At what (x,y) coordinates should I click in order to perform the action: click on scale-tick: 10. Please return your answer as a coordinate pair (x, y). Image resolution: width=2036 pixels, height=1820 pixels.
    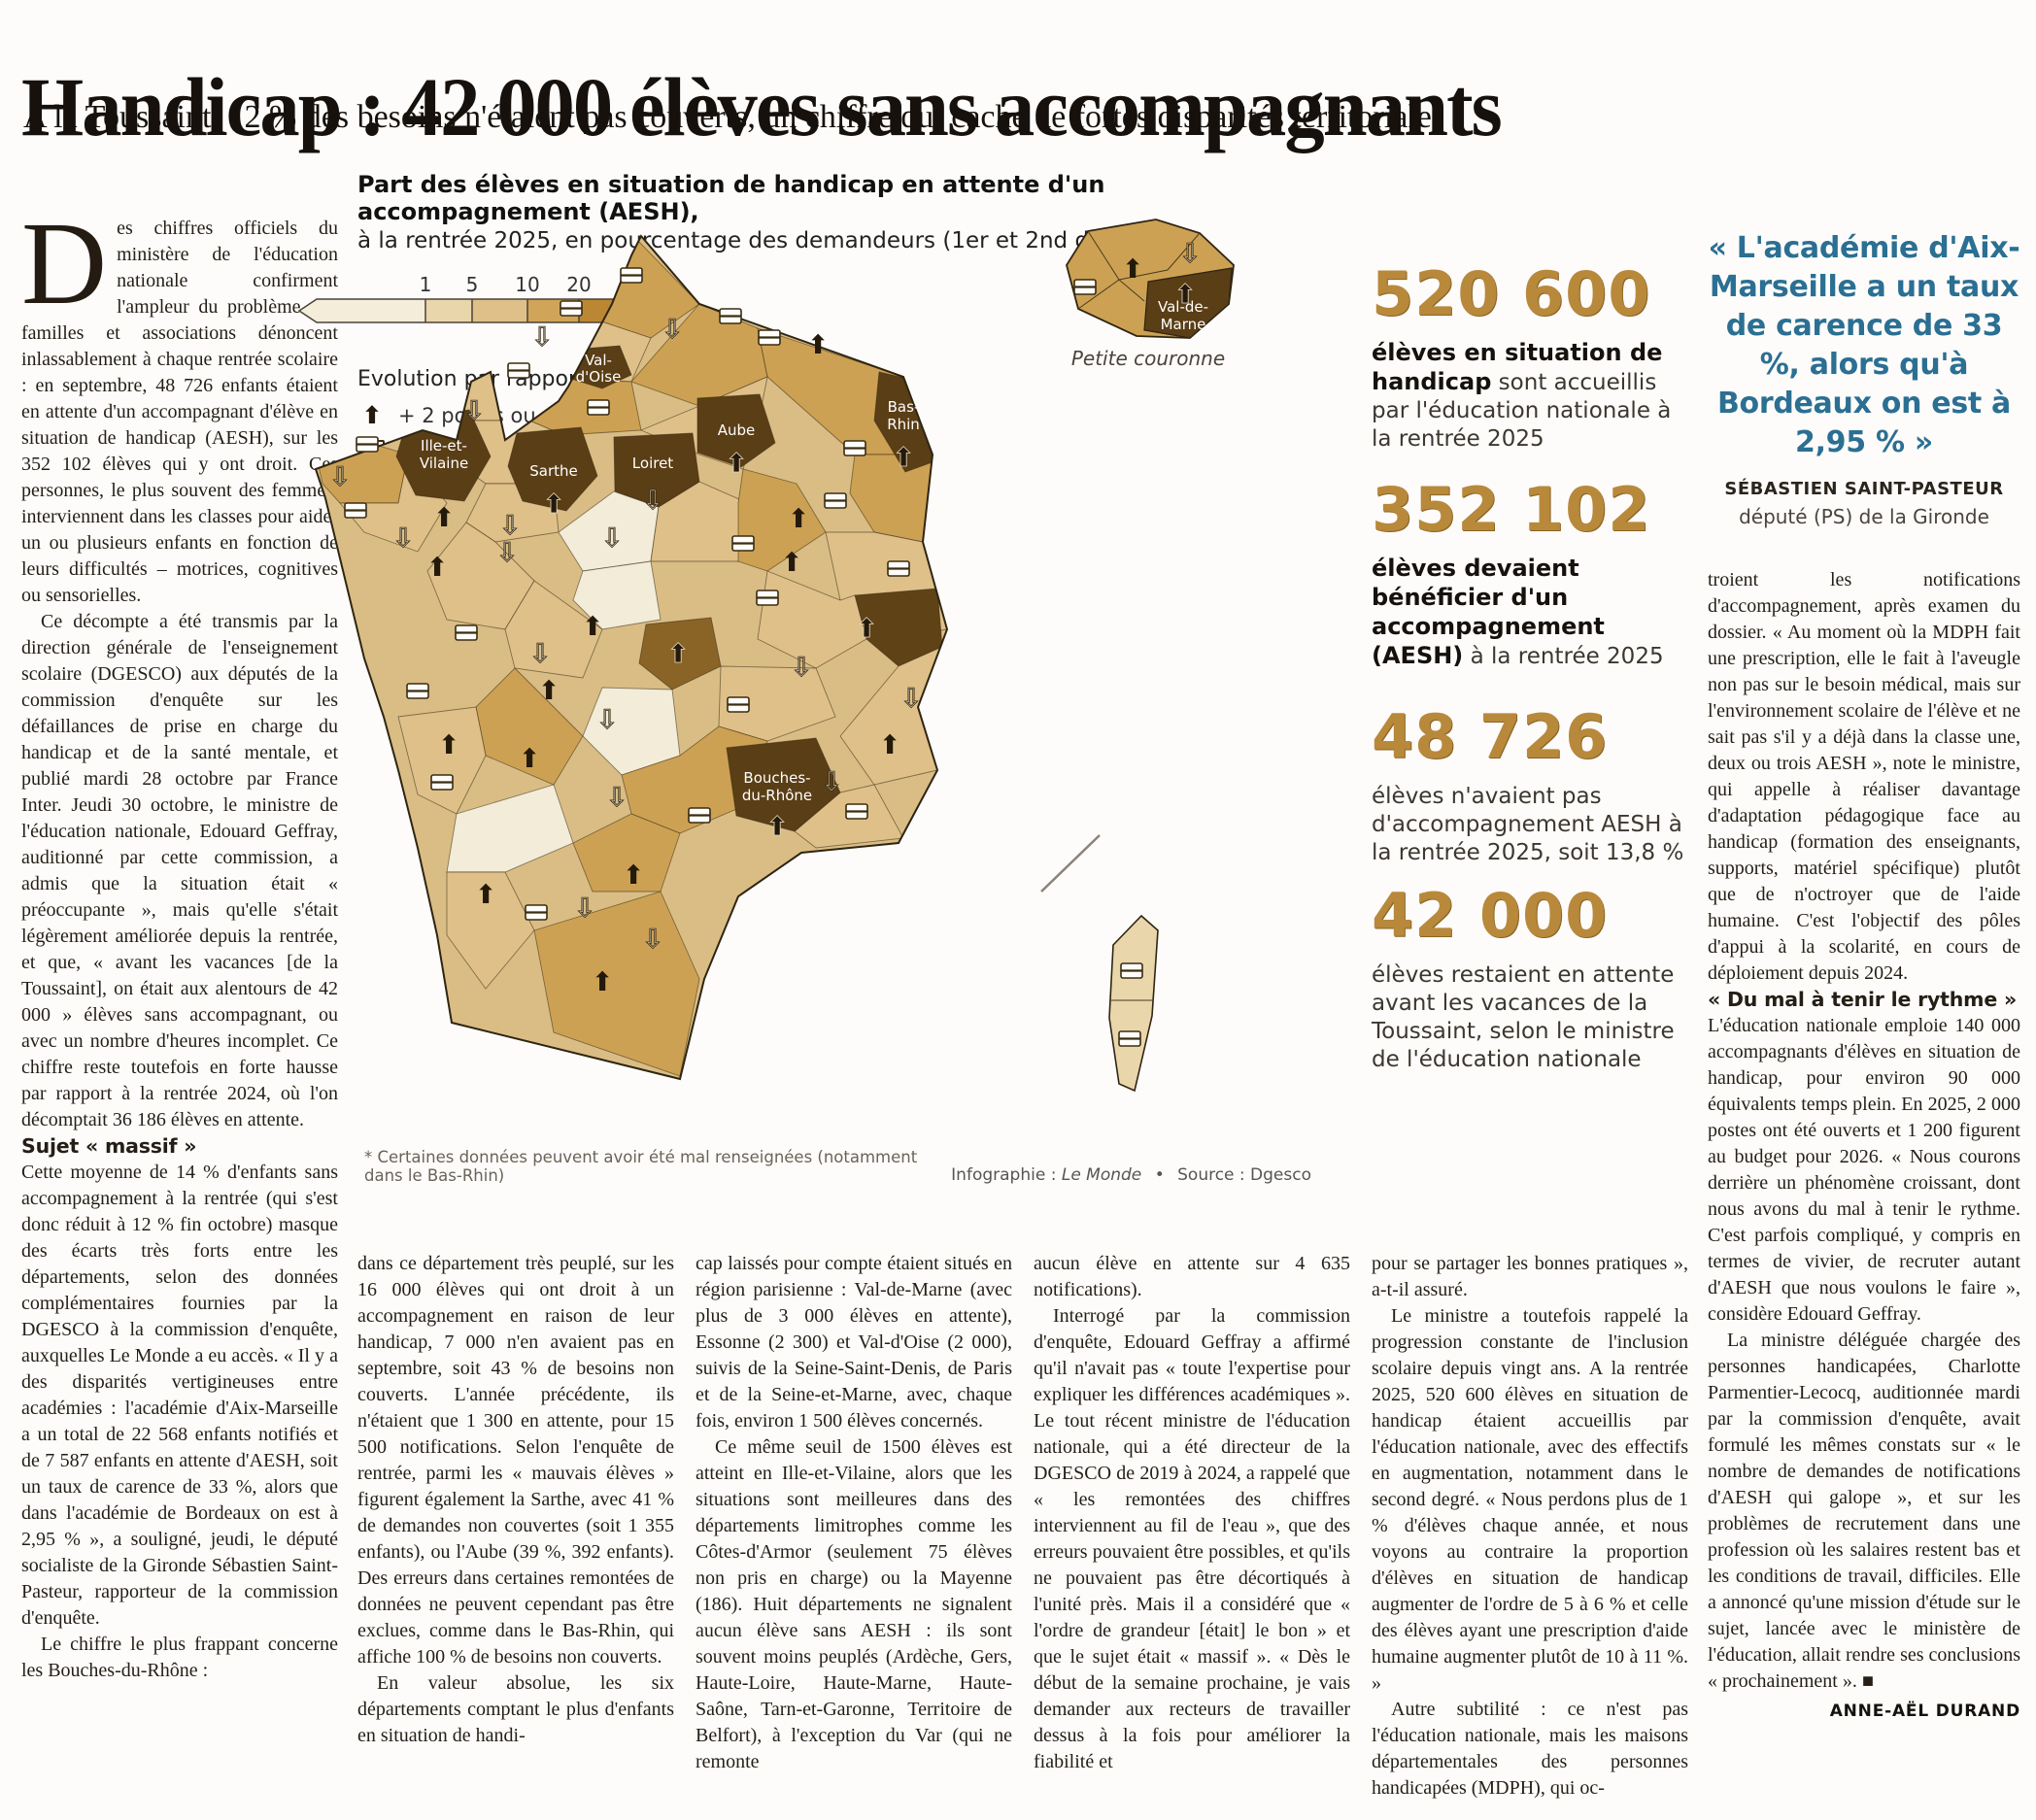
    Looking at the image, I should click on (527, 285).